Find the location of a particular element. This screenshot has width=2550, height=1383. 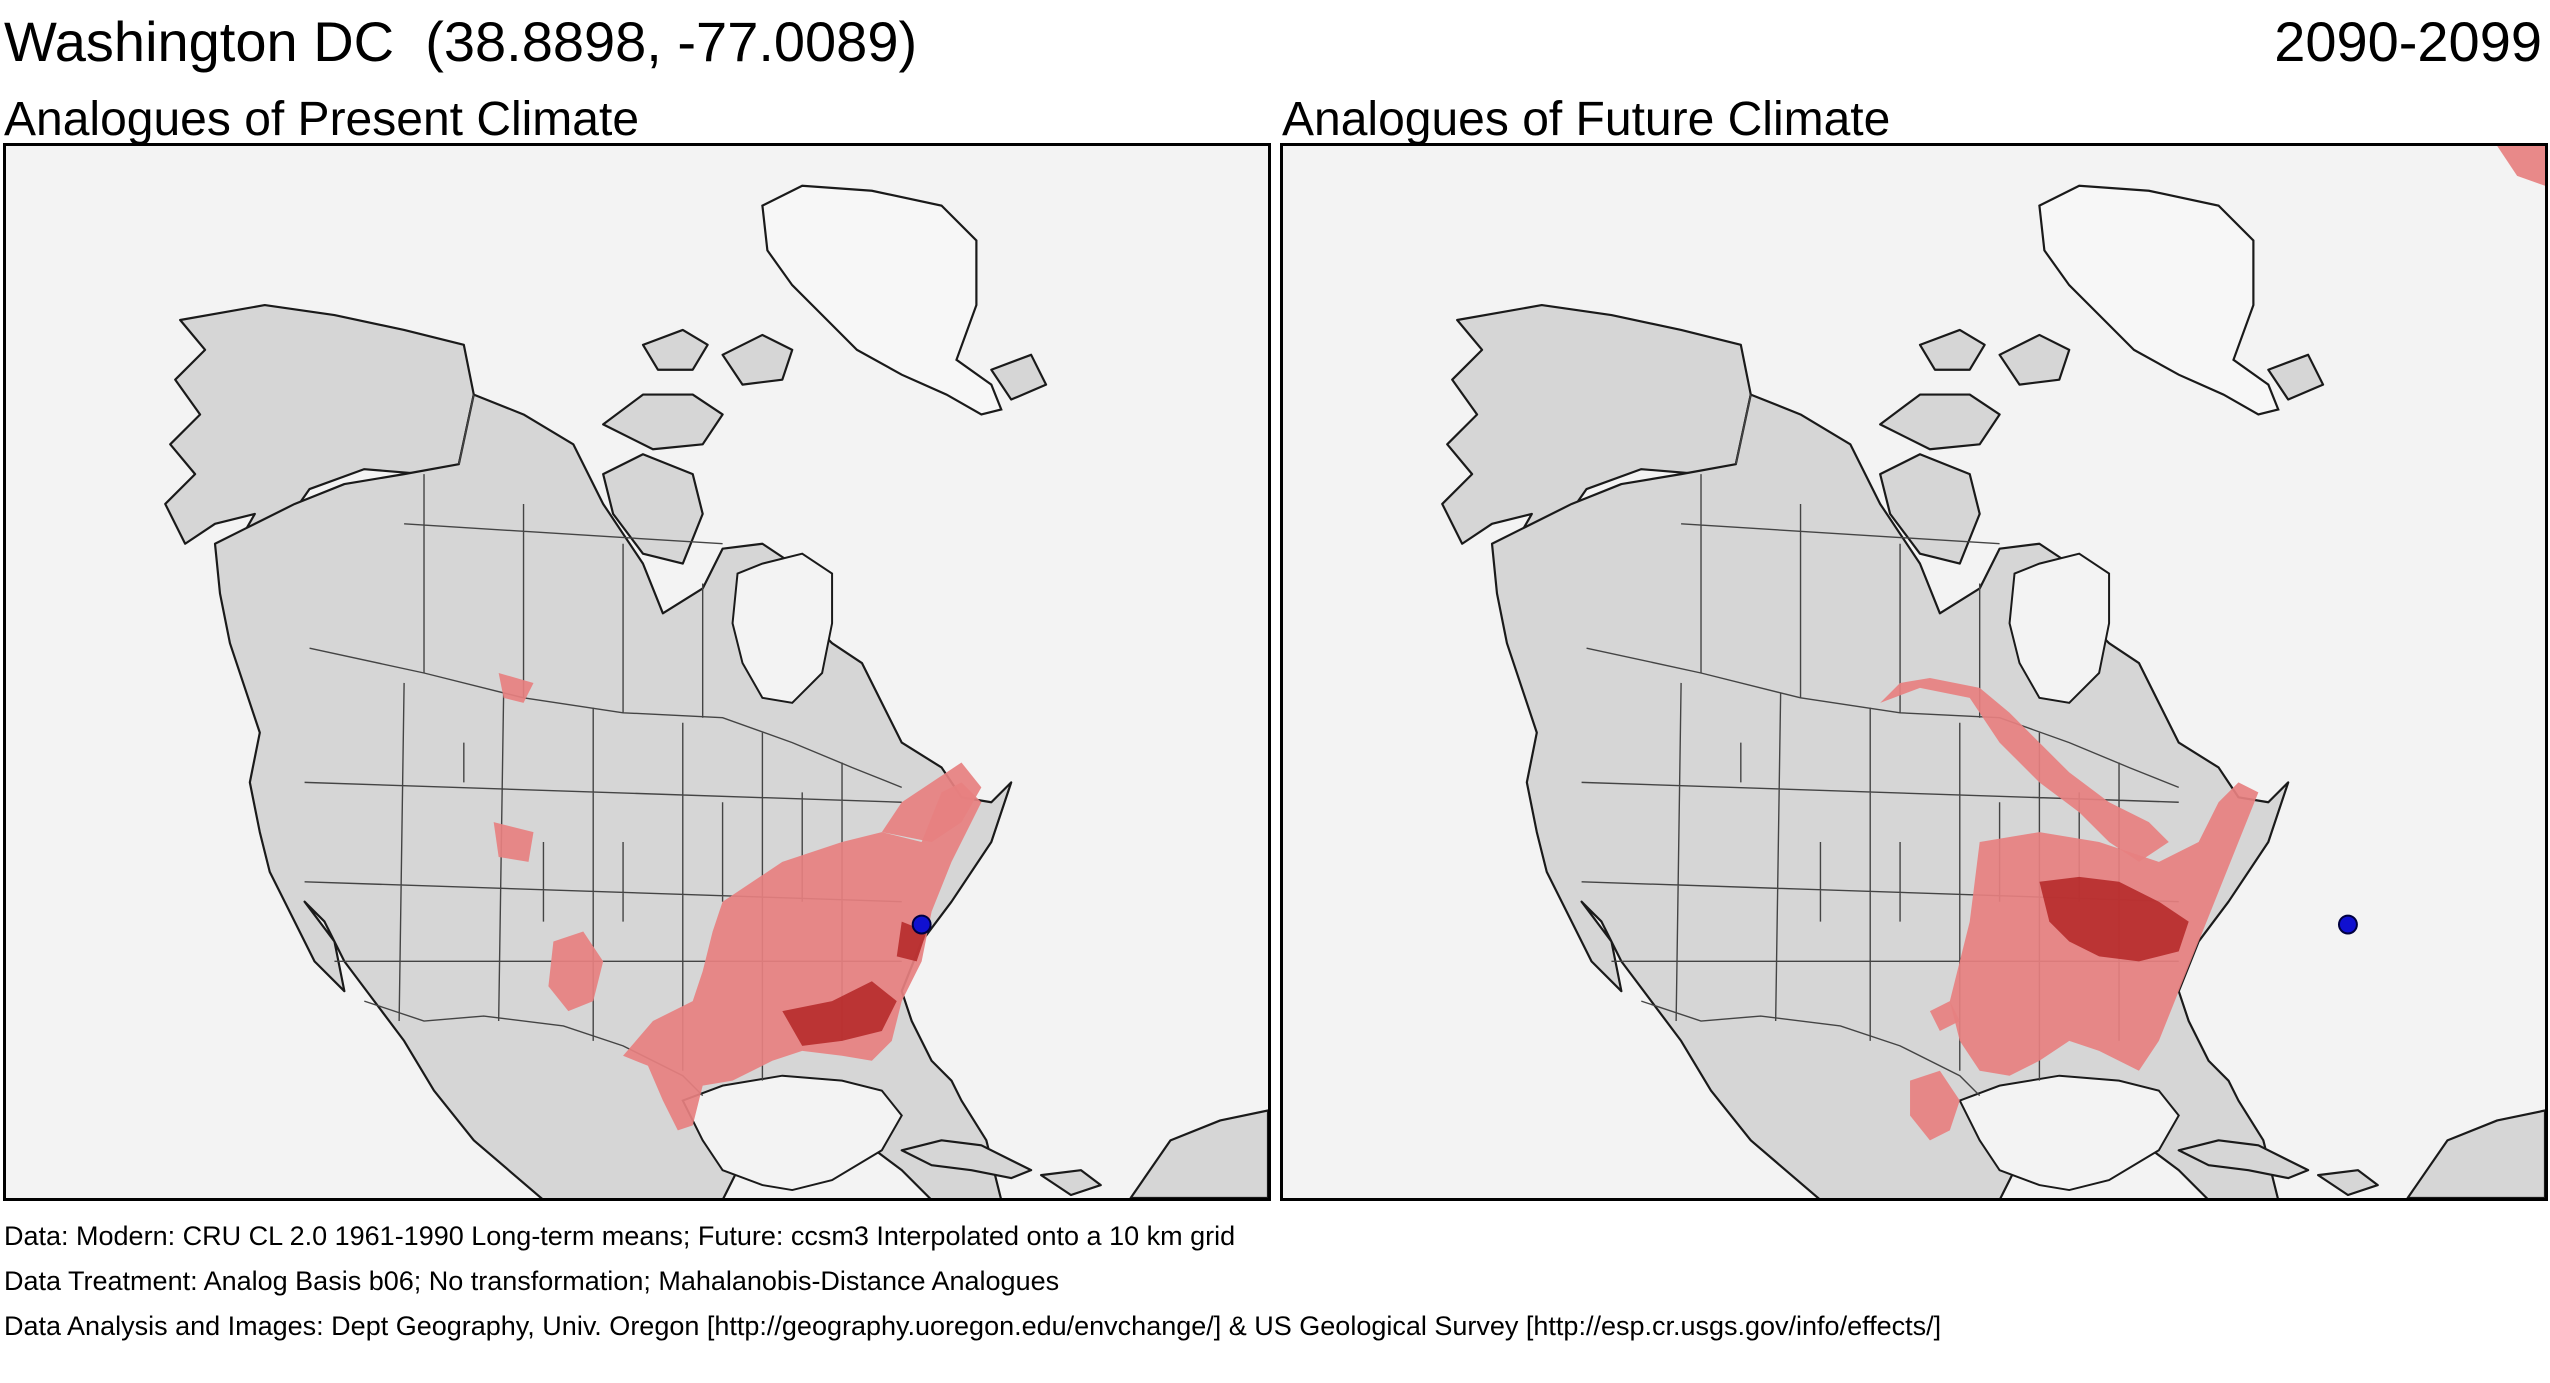

analog-zone-core is located at coordinates (2114, 919).